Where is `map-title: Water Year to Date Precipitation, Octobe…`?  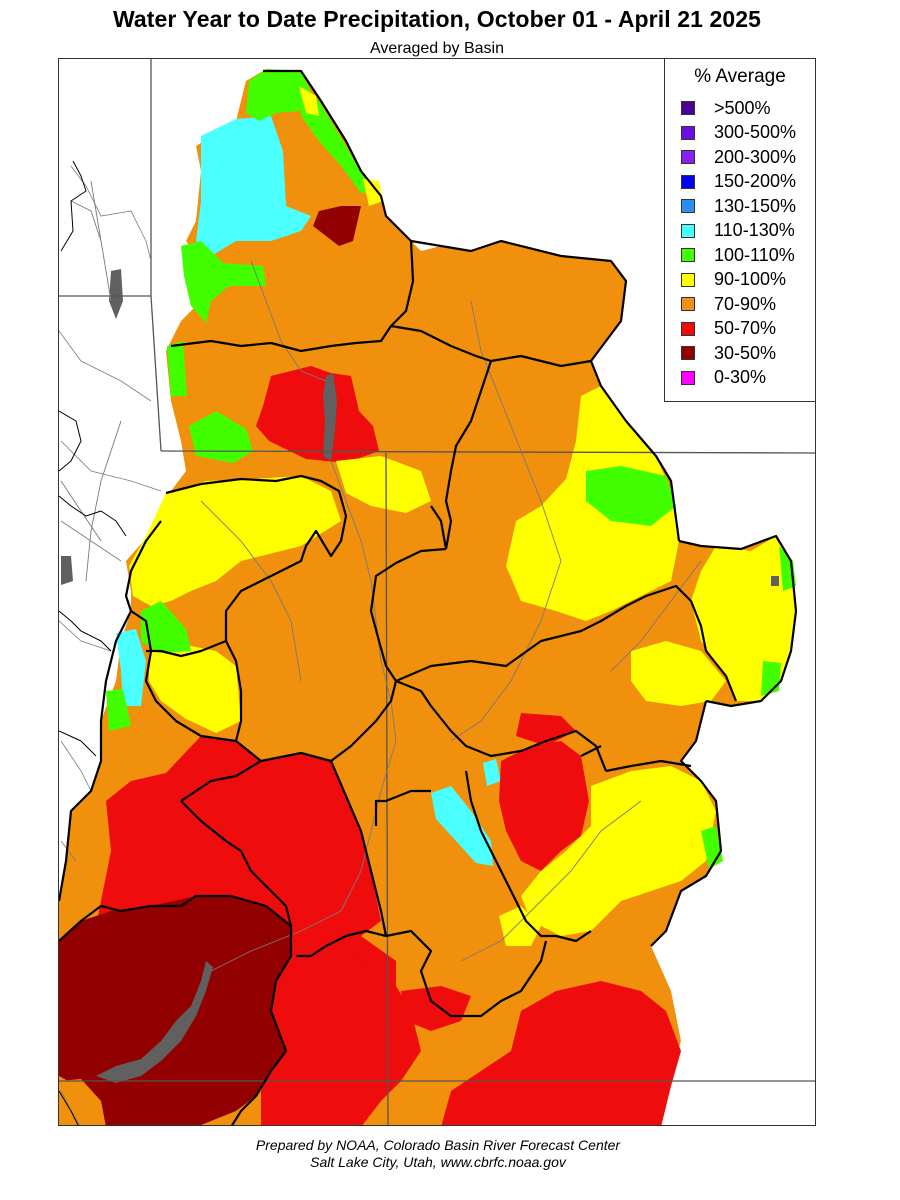 map-title: Water Year to Date Precipitation, Octobe… is located at coordinates (437, 19).